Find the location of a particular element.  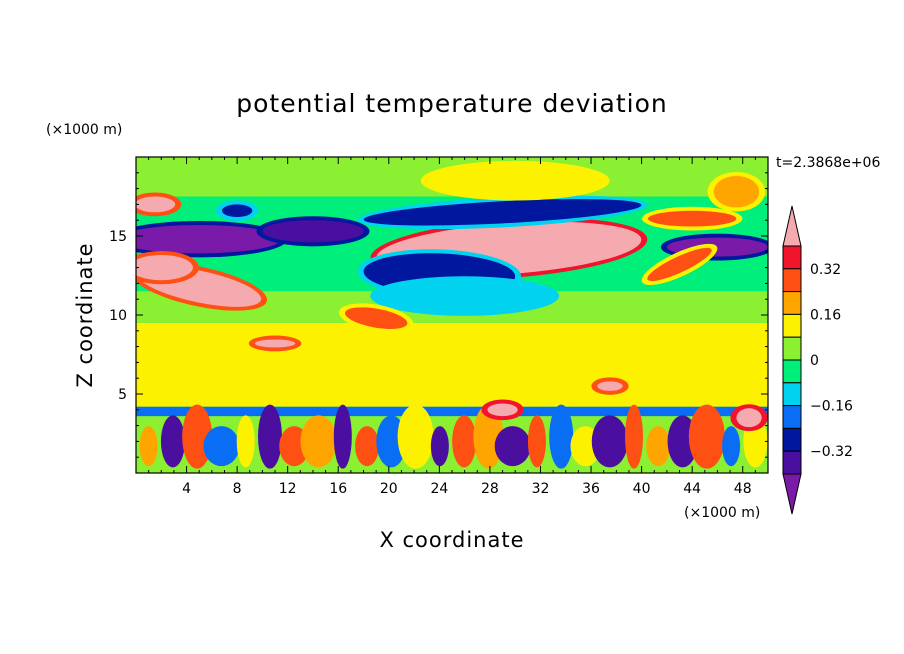

x-tick-label: 48 is located at coordinates (743, 489).